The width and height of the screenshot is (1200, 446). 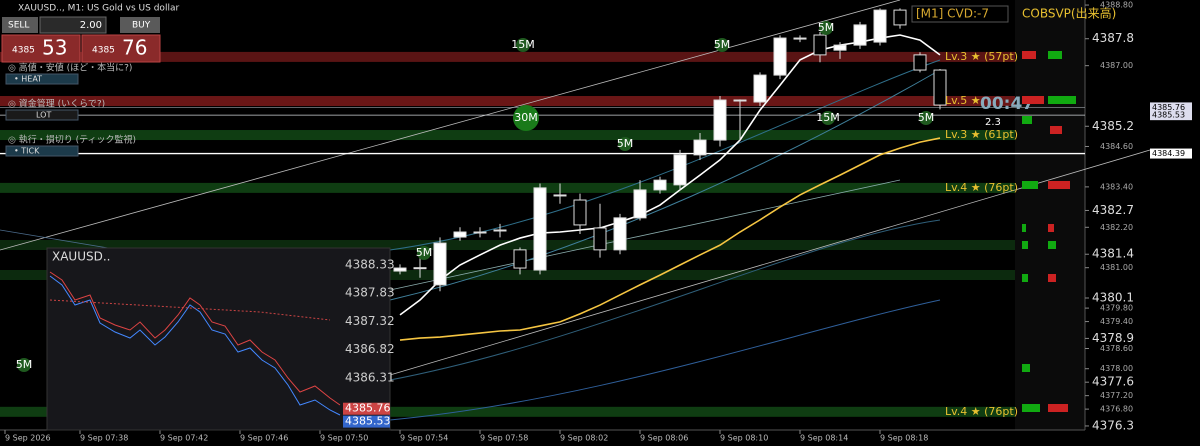 I want to click on x-tick-label: 9 Sep 07:38, so click(x=104, y=438).